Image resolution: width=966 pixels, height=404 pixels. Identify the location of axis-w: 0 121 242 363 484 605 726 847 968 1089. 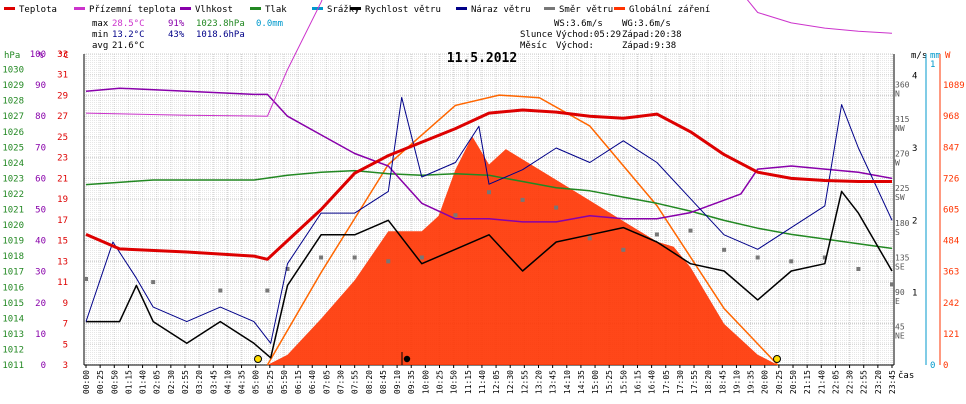
(954, 226).